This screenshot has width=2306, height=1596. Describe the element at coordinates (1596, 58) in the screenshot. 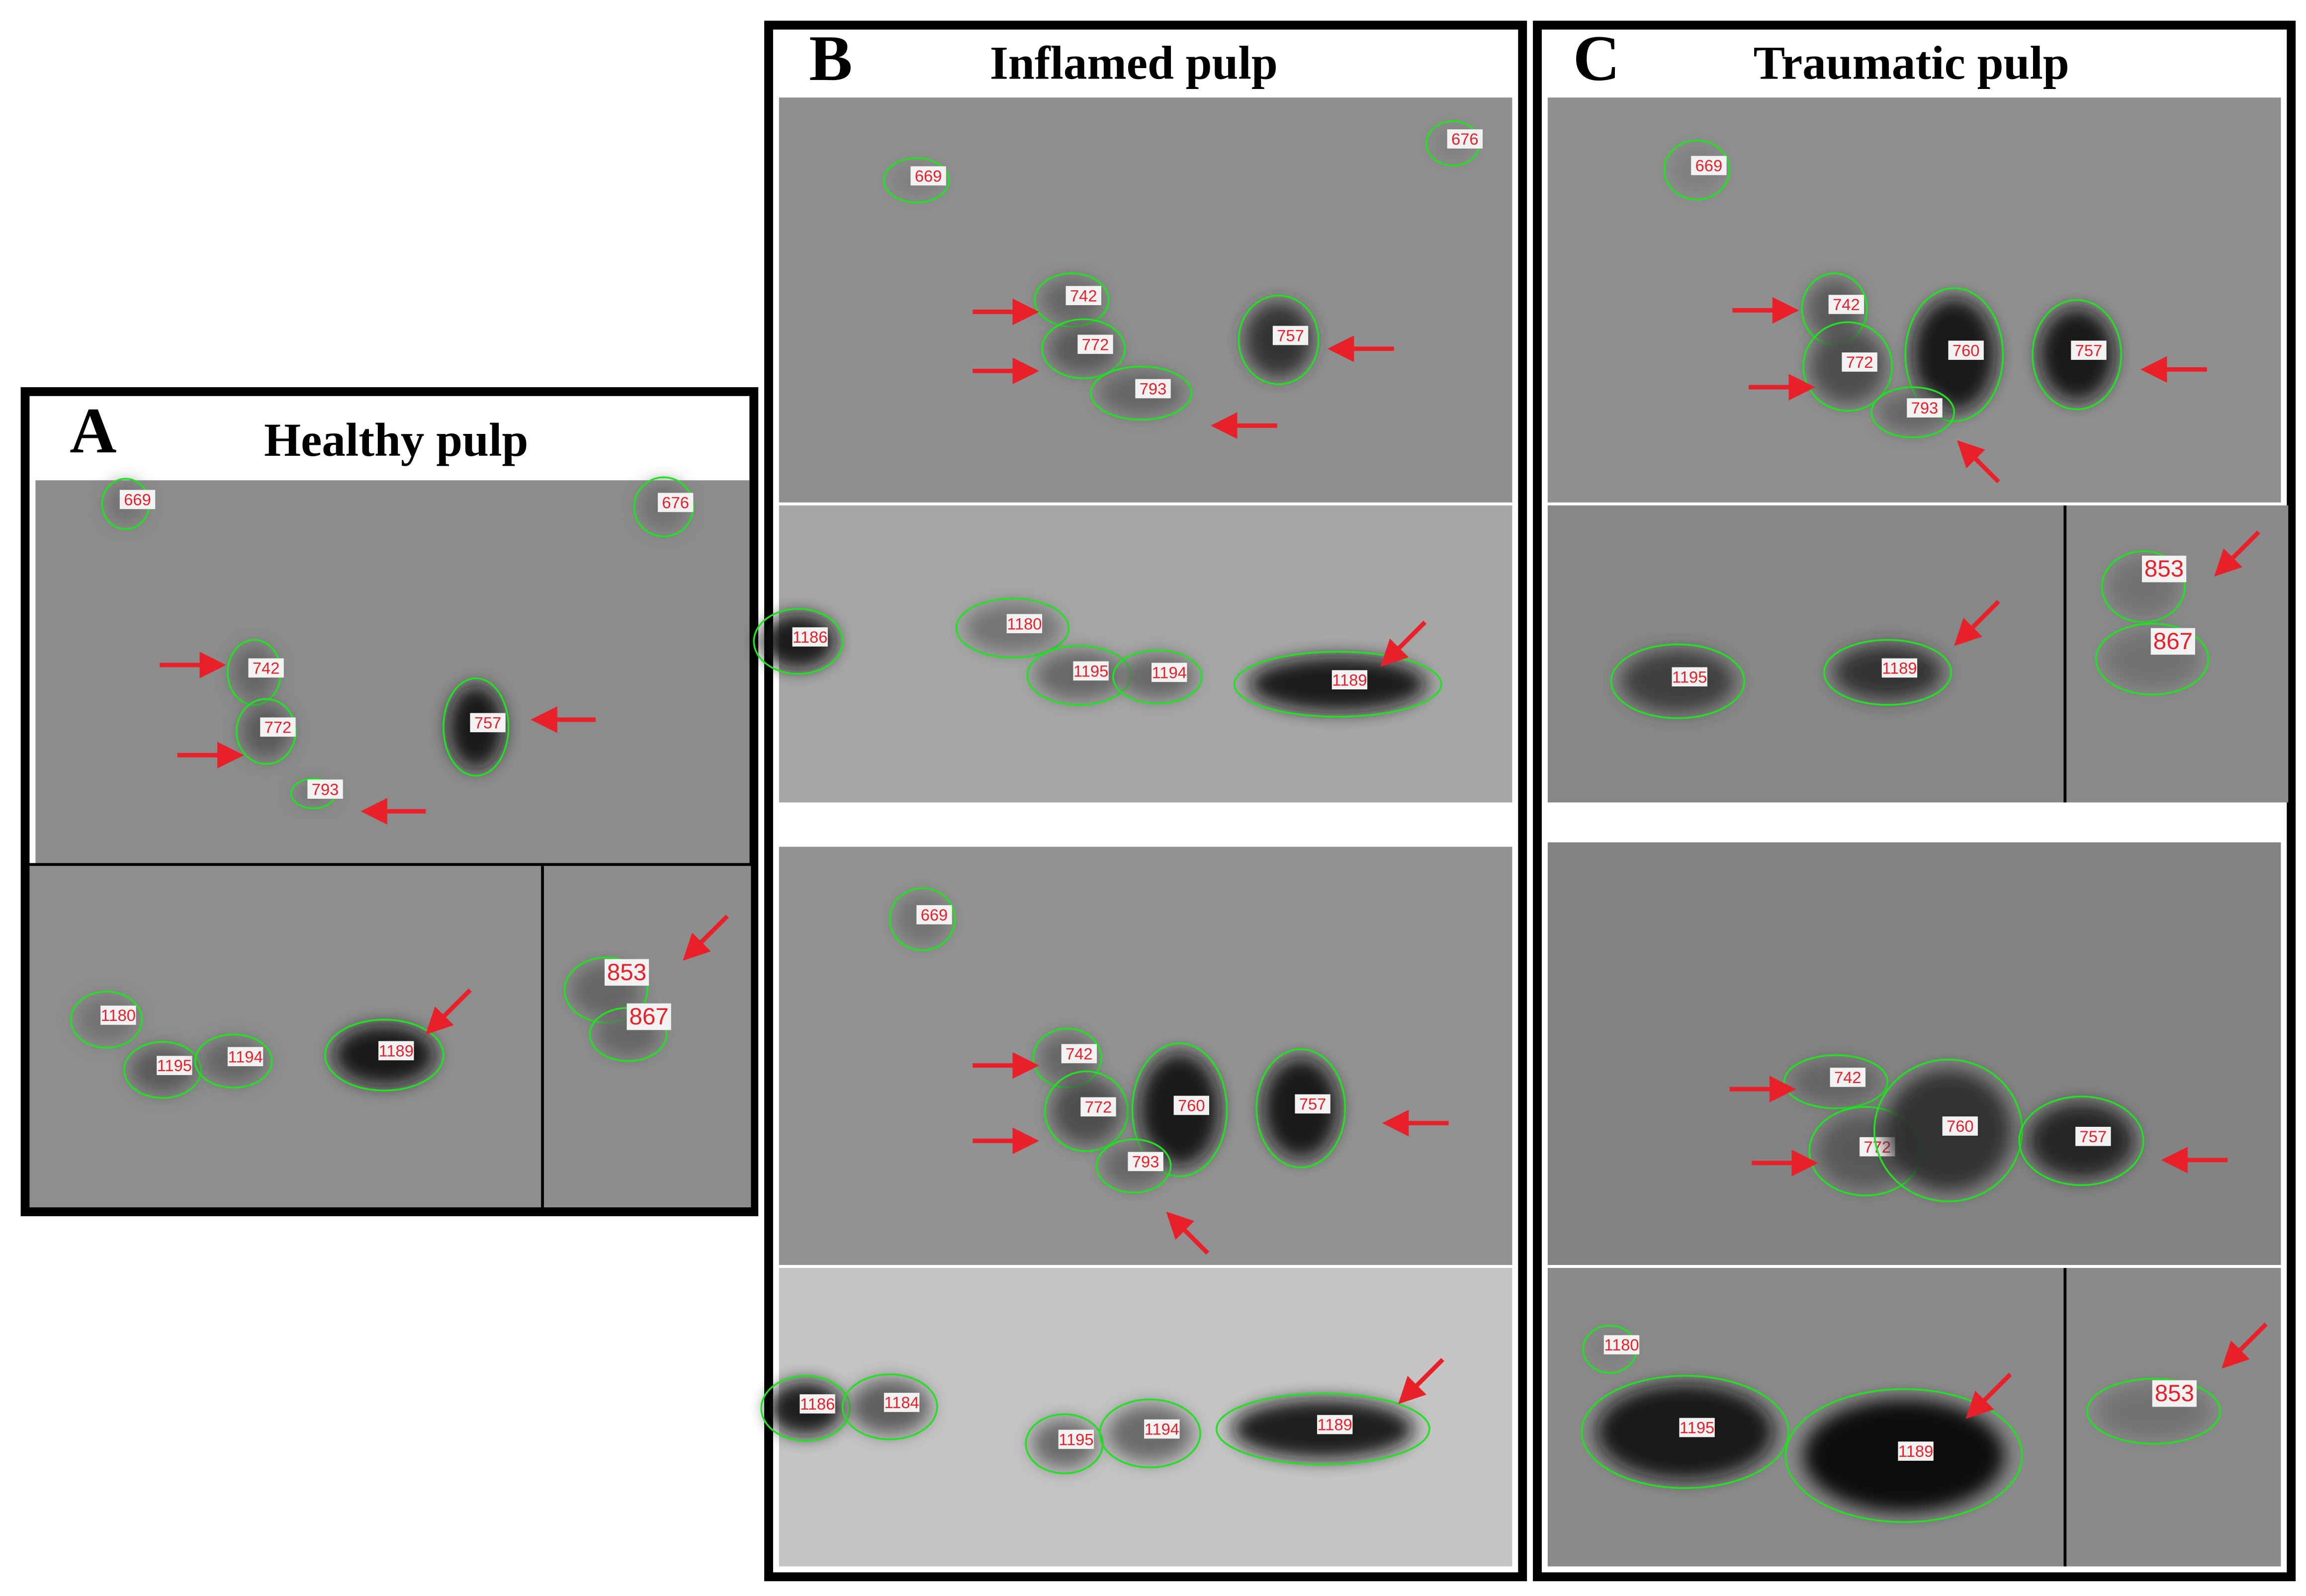

I see `panel-letter: C` at that location.